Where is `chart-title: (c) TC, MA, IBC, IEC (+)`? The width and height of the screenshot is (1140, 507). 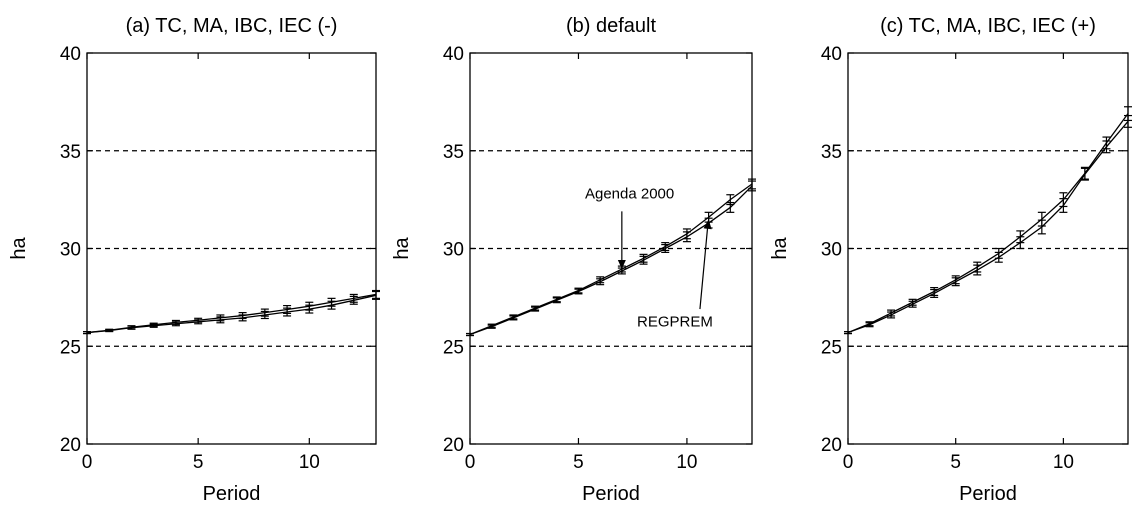 chart-title: (c) TC, MA, IBC, IEC (+) is located at coordinates (988, 26).